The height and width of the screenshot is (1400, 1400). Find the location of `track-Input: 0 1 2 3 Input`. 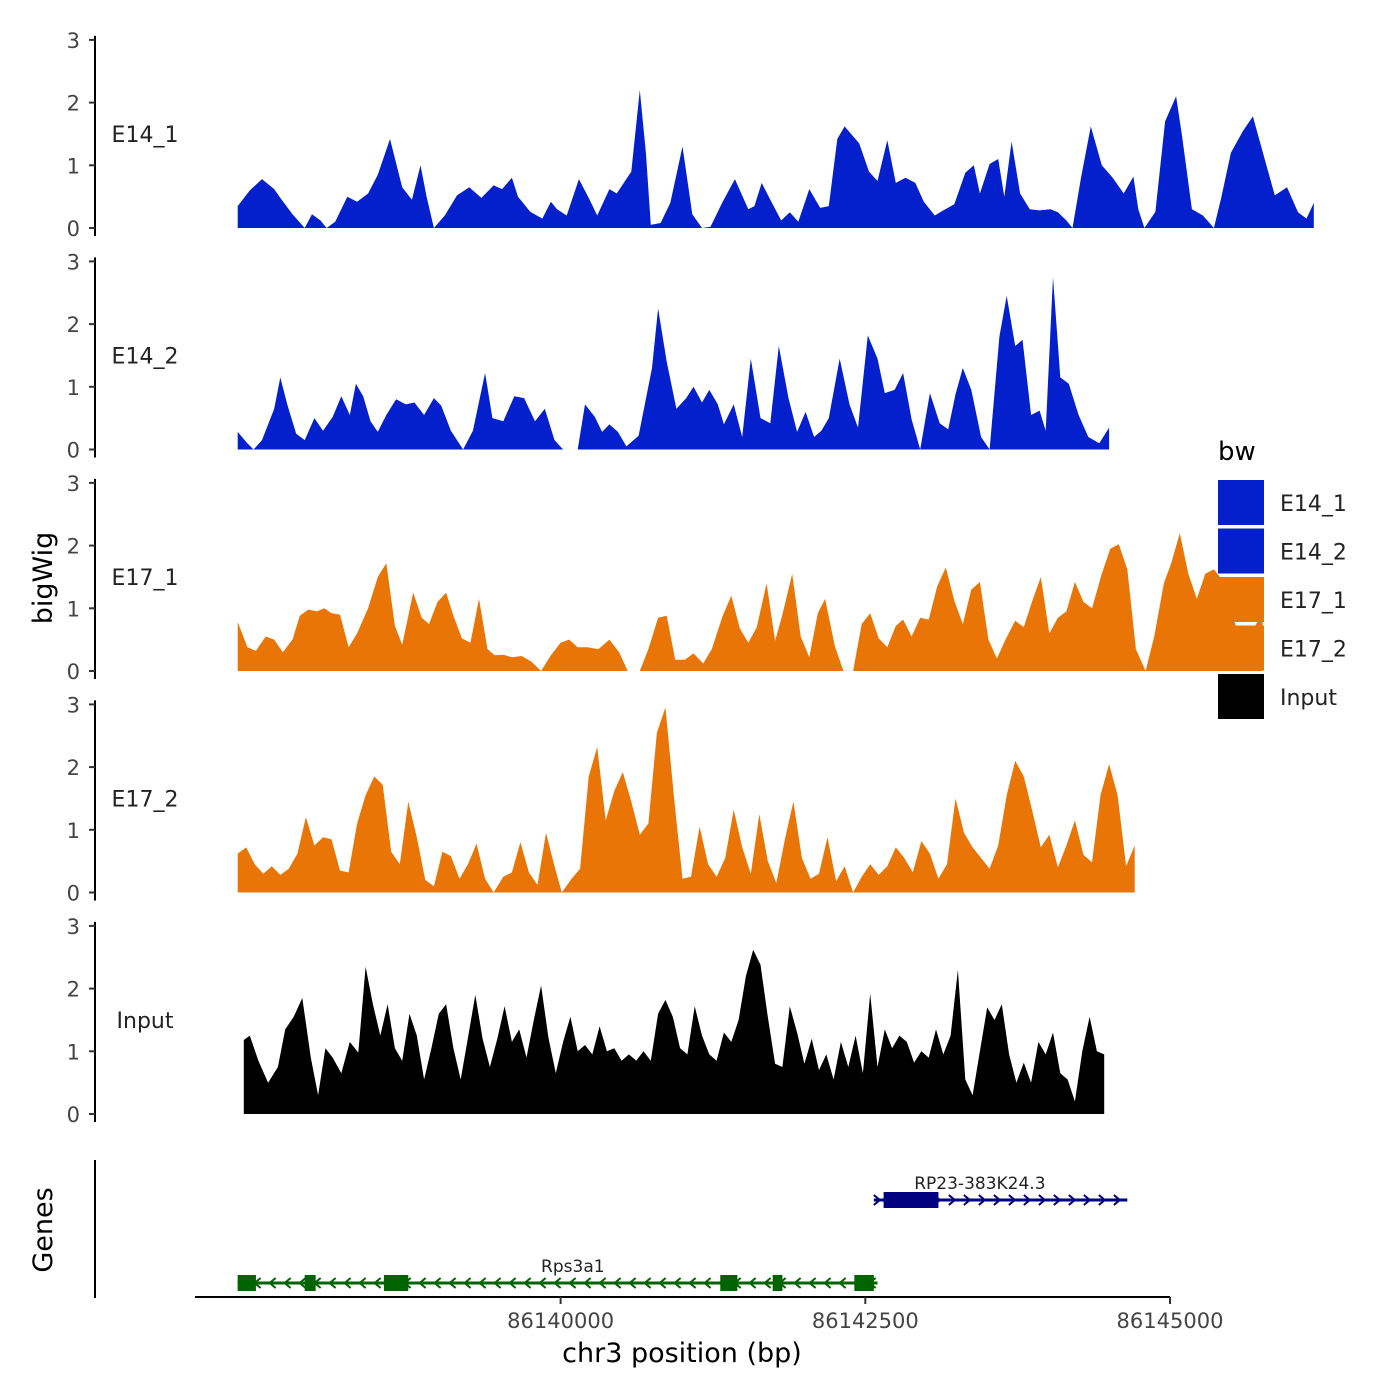

track-Input: 0 1 2 3 Input is located at coordinates (586, 1021).